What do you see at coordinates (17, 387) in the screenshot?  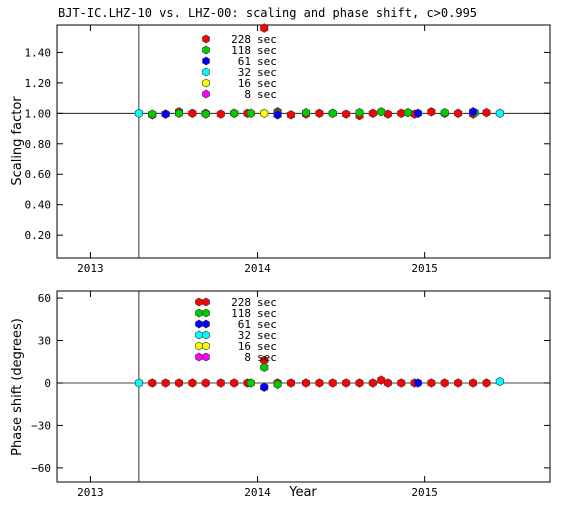 I see `y-axis-label: Phase shift (degrees)` at bounding box center [17, 387].